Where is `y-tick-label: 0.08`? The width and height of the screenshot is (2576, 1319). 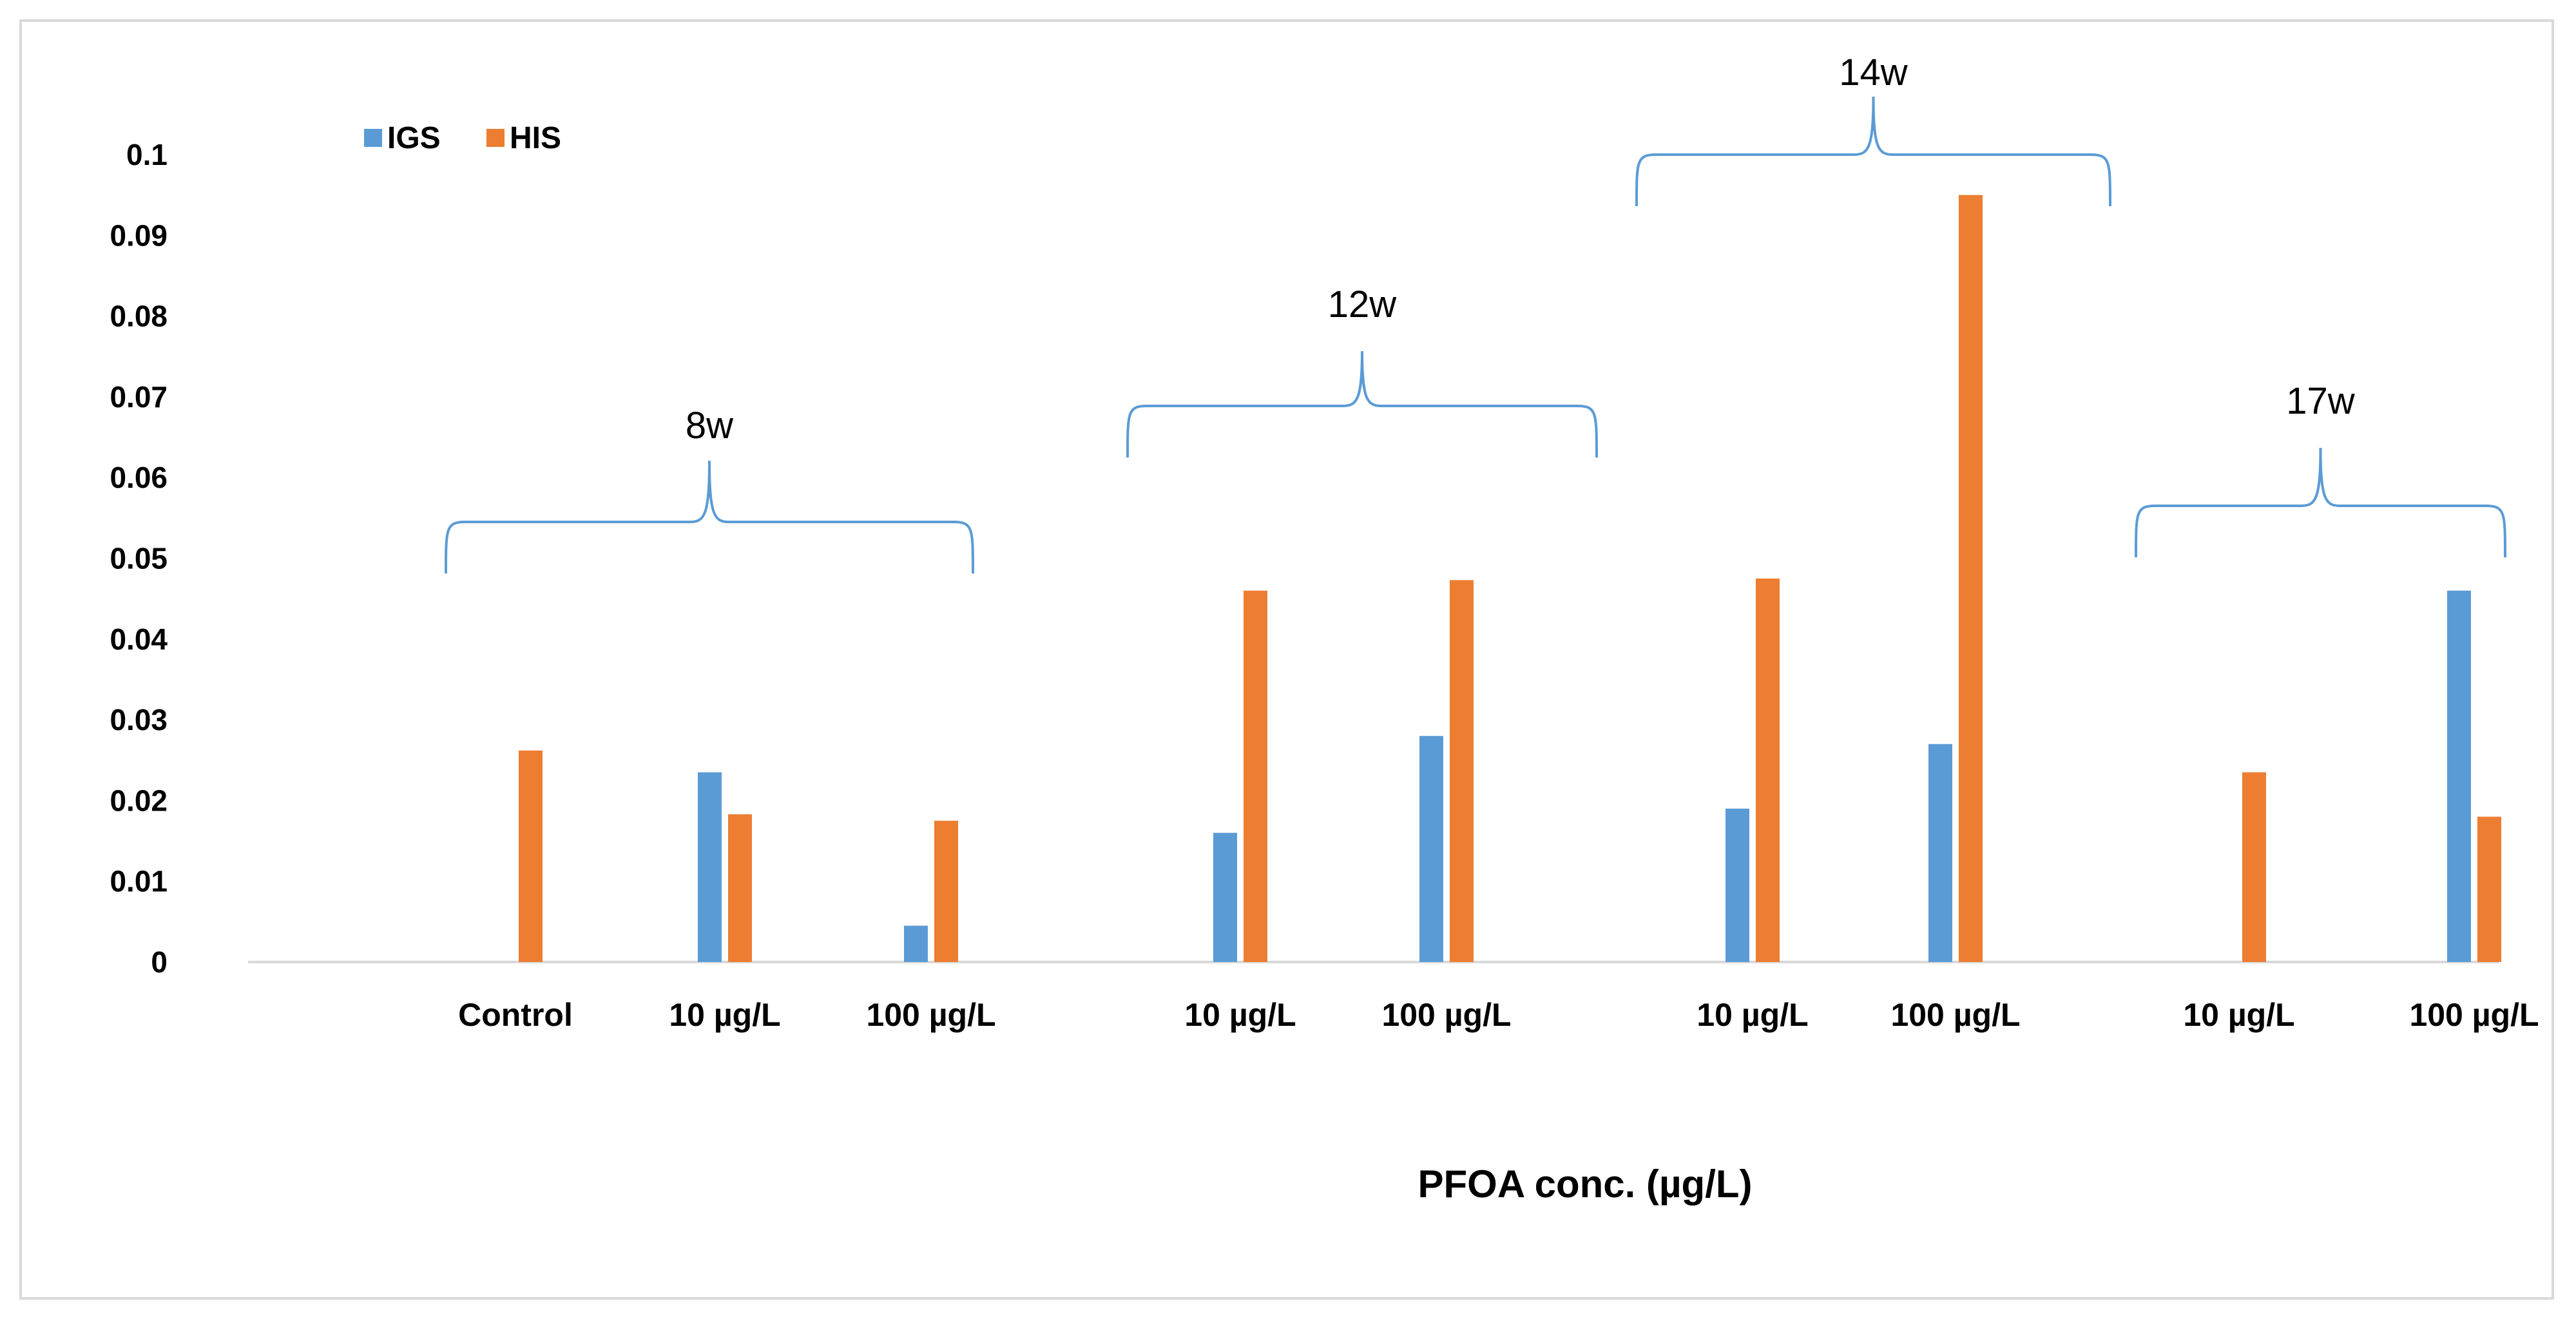
y-tick-label: 0.08 is located at coordinates (139, 316).